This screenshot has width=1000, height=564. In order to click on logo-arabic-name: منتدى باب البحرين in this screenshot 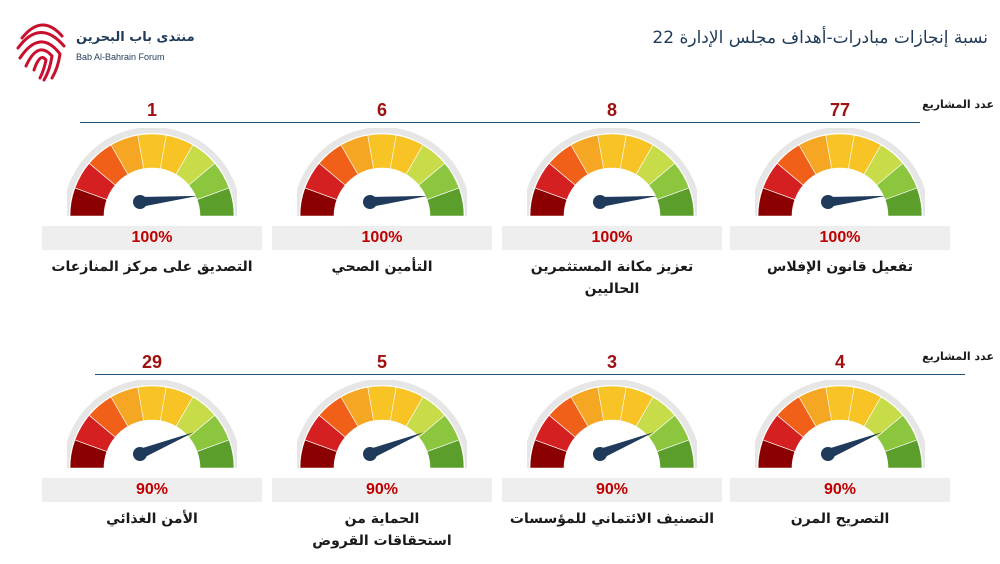, I will do `click(135, 37)`.